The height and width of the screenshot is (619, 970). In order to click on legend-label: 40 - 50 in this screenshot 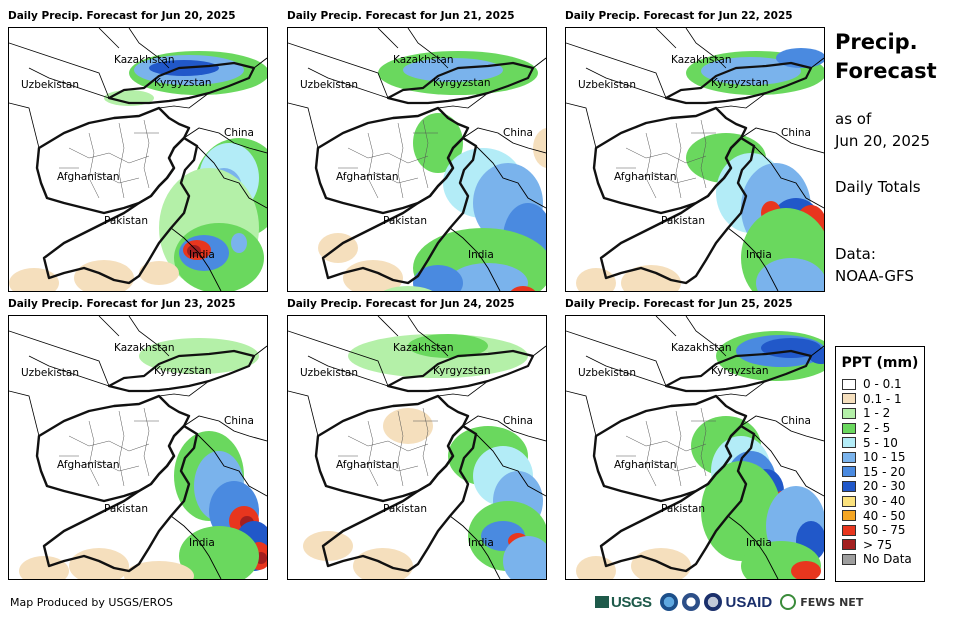, I will do `click(884, 515)`.